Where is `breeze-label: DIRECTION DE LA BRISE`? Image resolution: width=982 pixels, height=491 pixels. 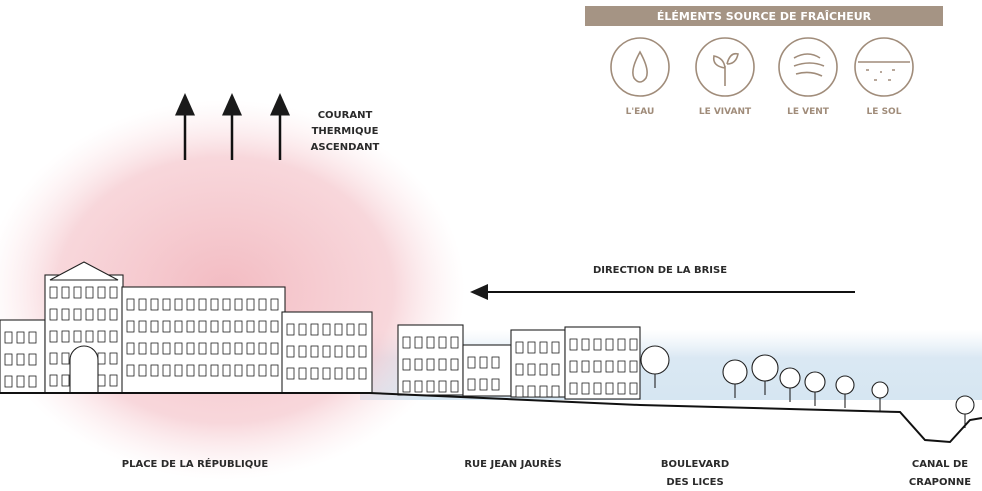
breeze-label: DIRECTION DE LA BRISE is located at coordinates (660, 270).